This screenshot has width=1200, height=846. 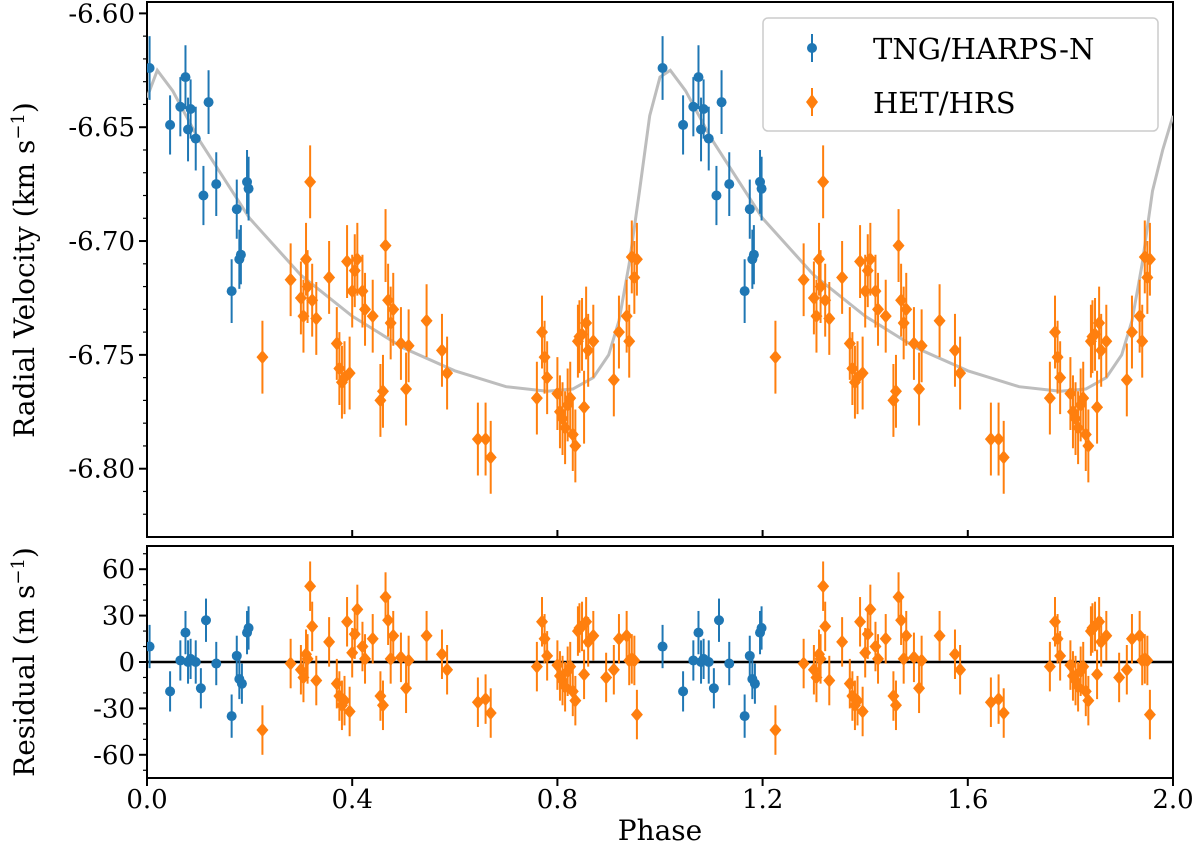 I want to click on legend-entry-het: HET/HRS, so click(x=911, y=103).